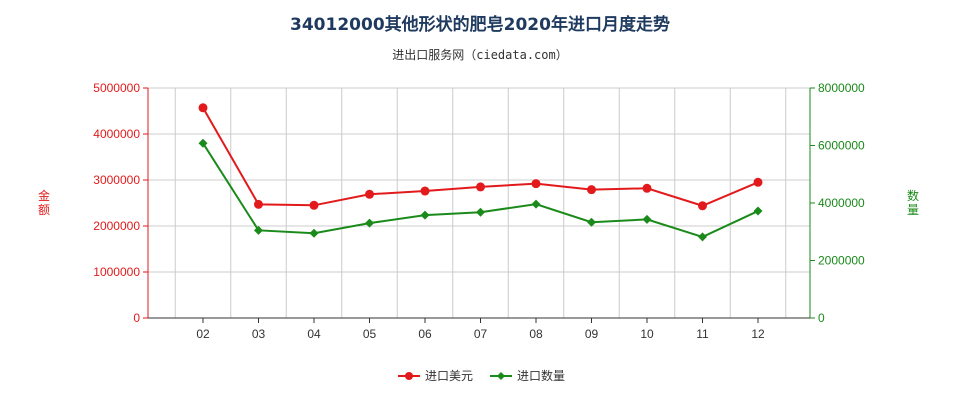 The height and width of the screenshot is (400, 960). I want to click on right-tick-label: 4000000, so click(841, 203).